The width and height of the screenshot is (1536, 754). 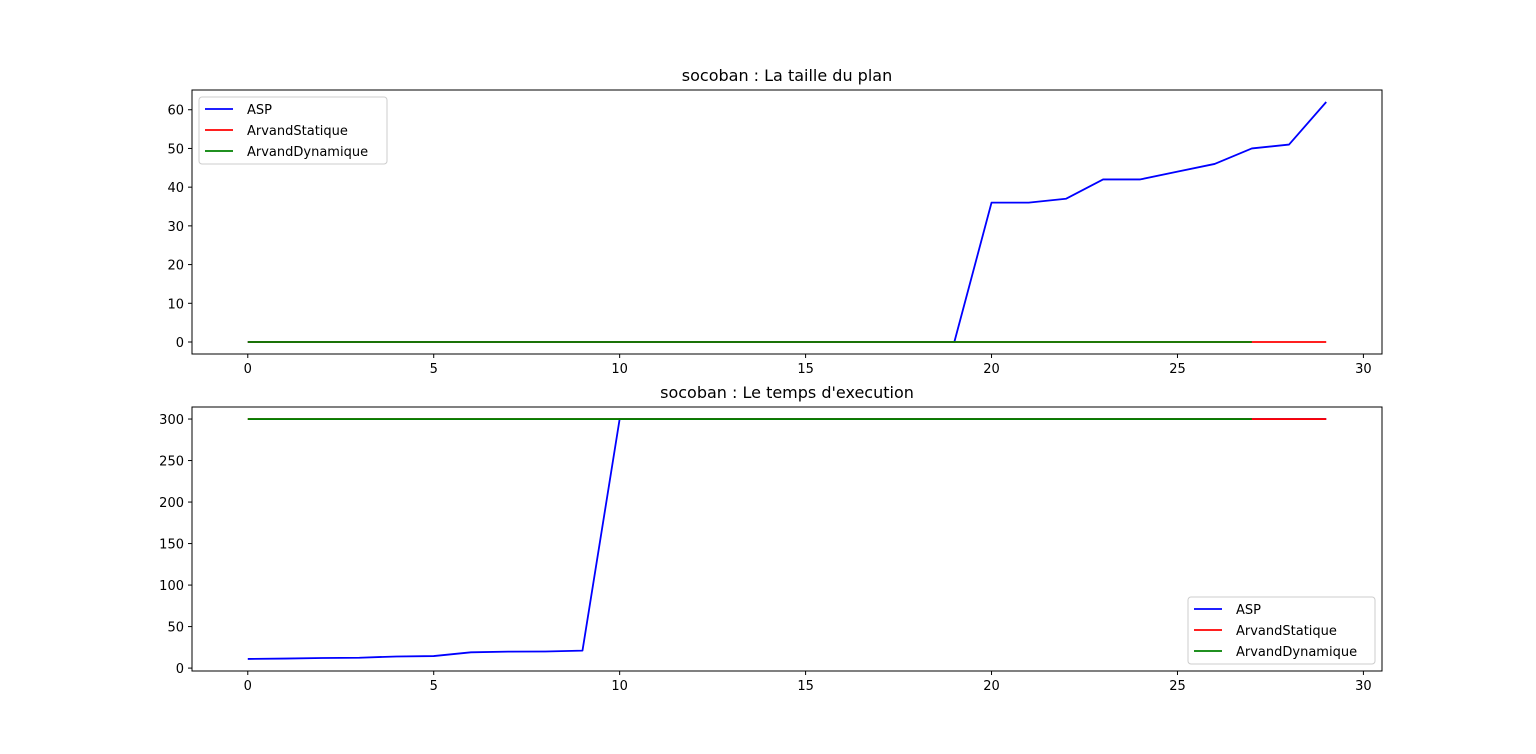 What do you see at coordinates (787, 392) in the screenshot?
I see `chart-title: socoban : Le temps d'execution` at bounding box center [787, 392].